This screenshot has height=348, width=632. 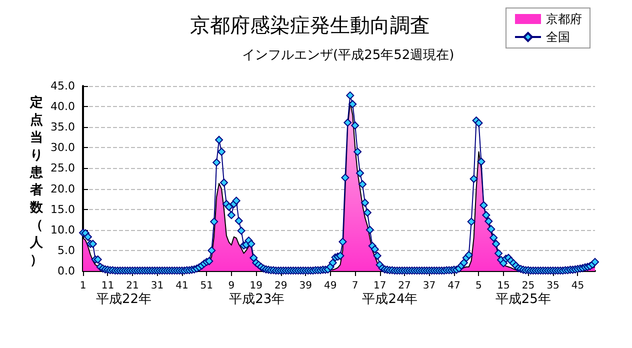 What do you see at coordinates (132, 286) in the screenshot?
I see `x-tick-label: 21` at bounding box center [132, 286].